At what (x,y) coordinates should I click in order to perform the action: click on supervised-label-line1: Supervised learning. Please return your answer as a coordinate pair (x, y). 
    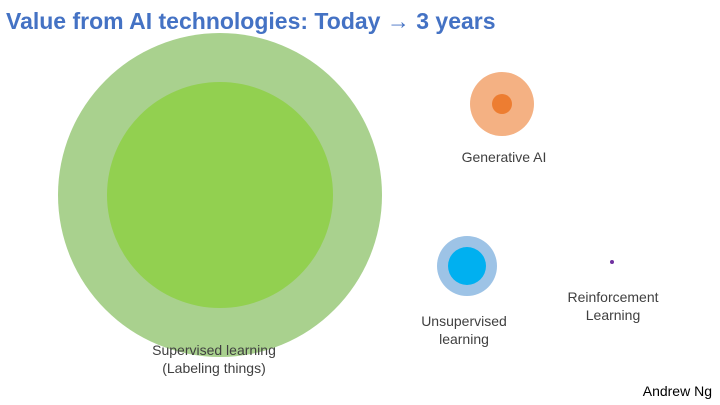
    Looking at the image, I should click on (214, 350).